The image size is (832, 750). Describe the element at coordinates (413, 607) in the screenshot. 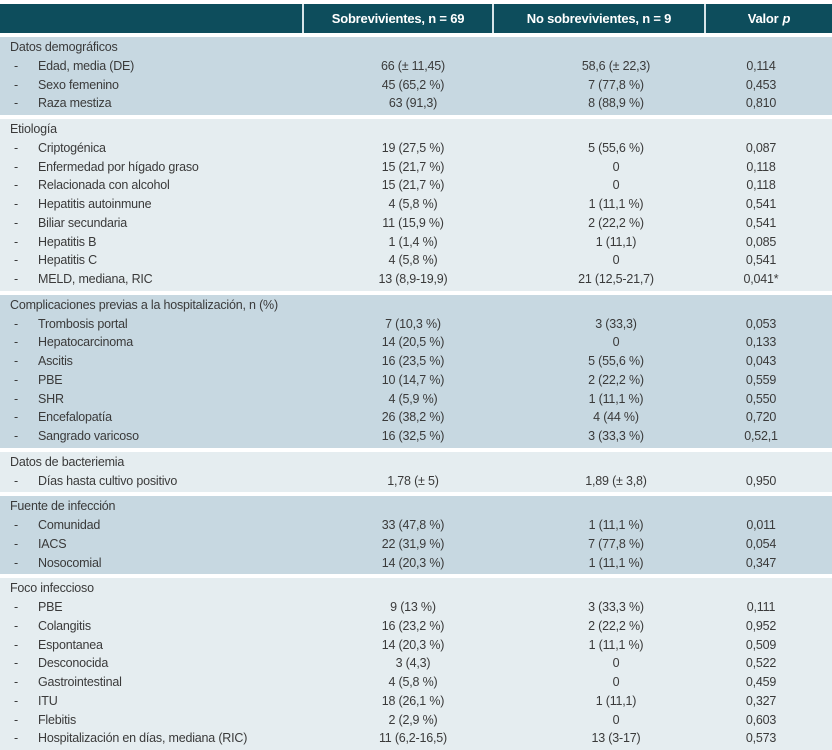

I see `cell-survivors: 9 (13 %)` at that location.